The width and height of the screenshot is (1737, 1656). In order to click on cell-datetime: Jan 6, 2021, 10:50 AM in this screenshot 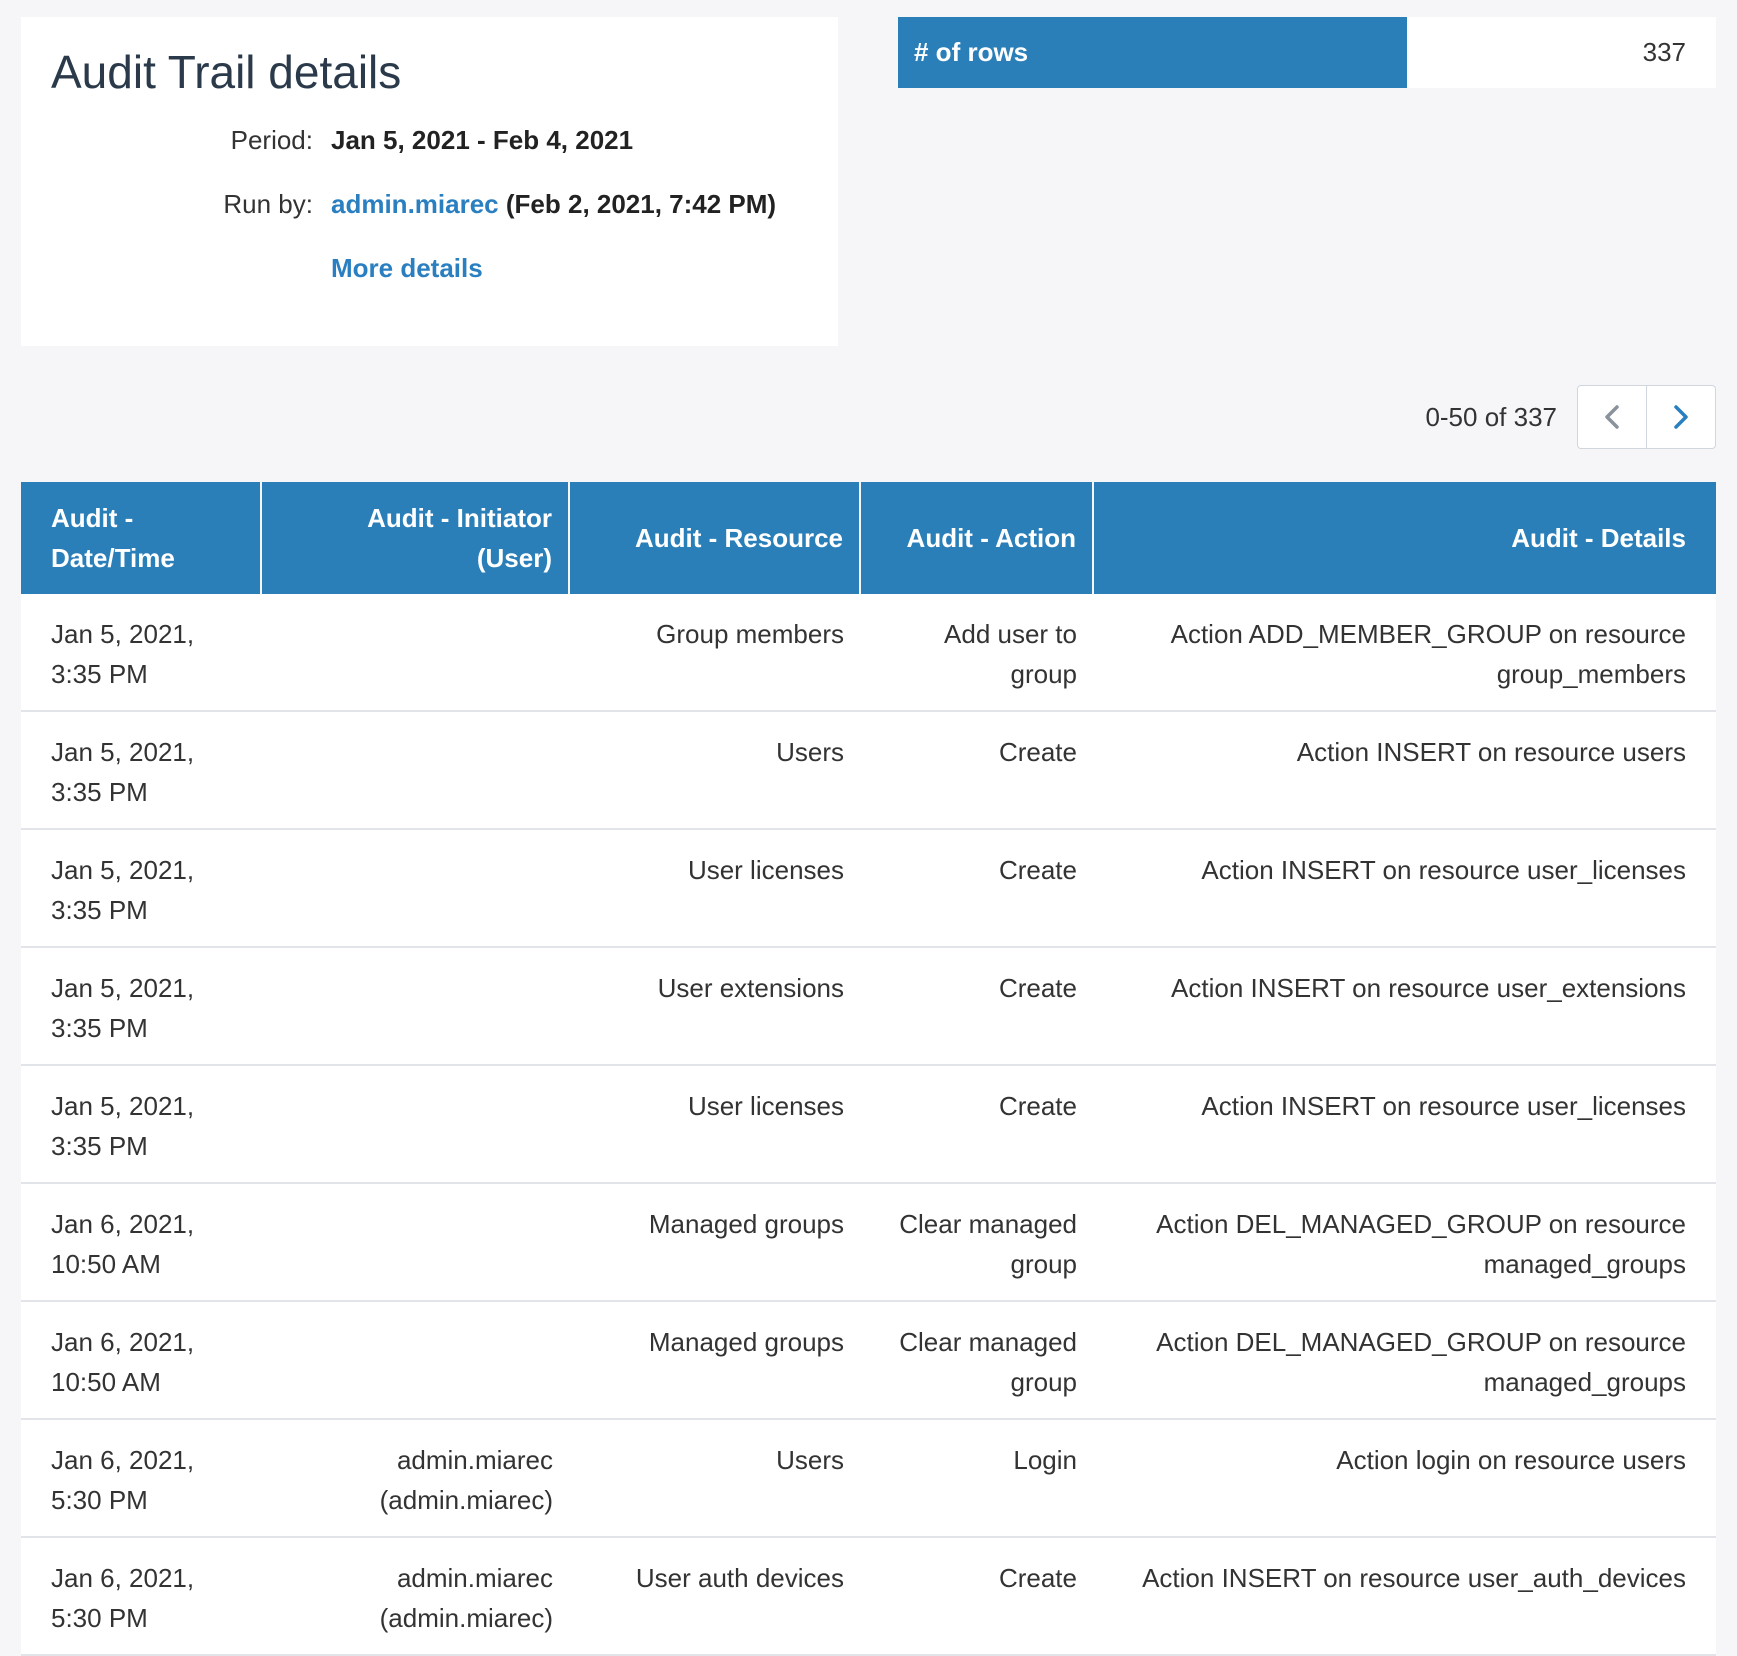, I will do `click(141, 1360)`.